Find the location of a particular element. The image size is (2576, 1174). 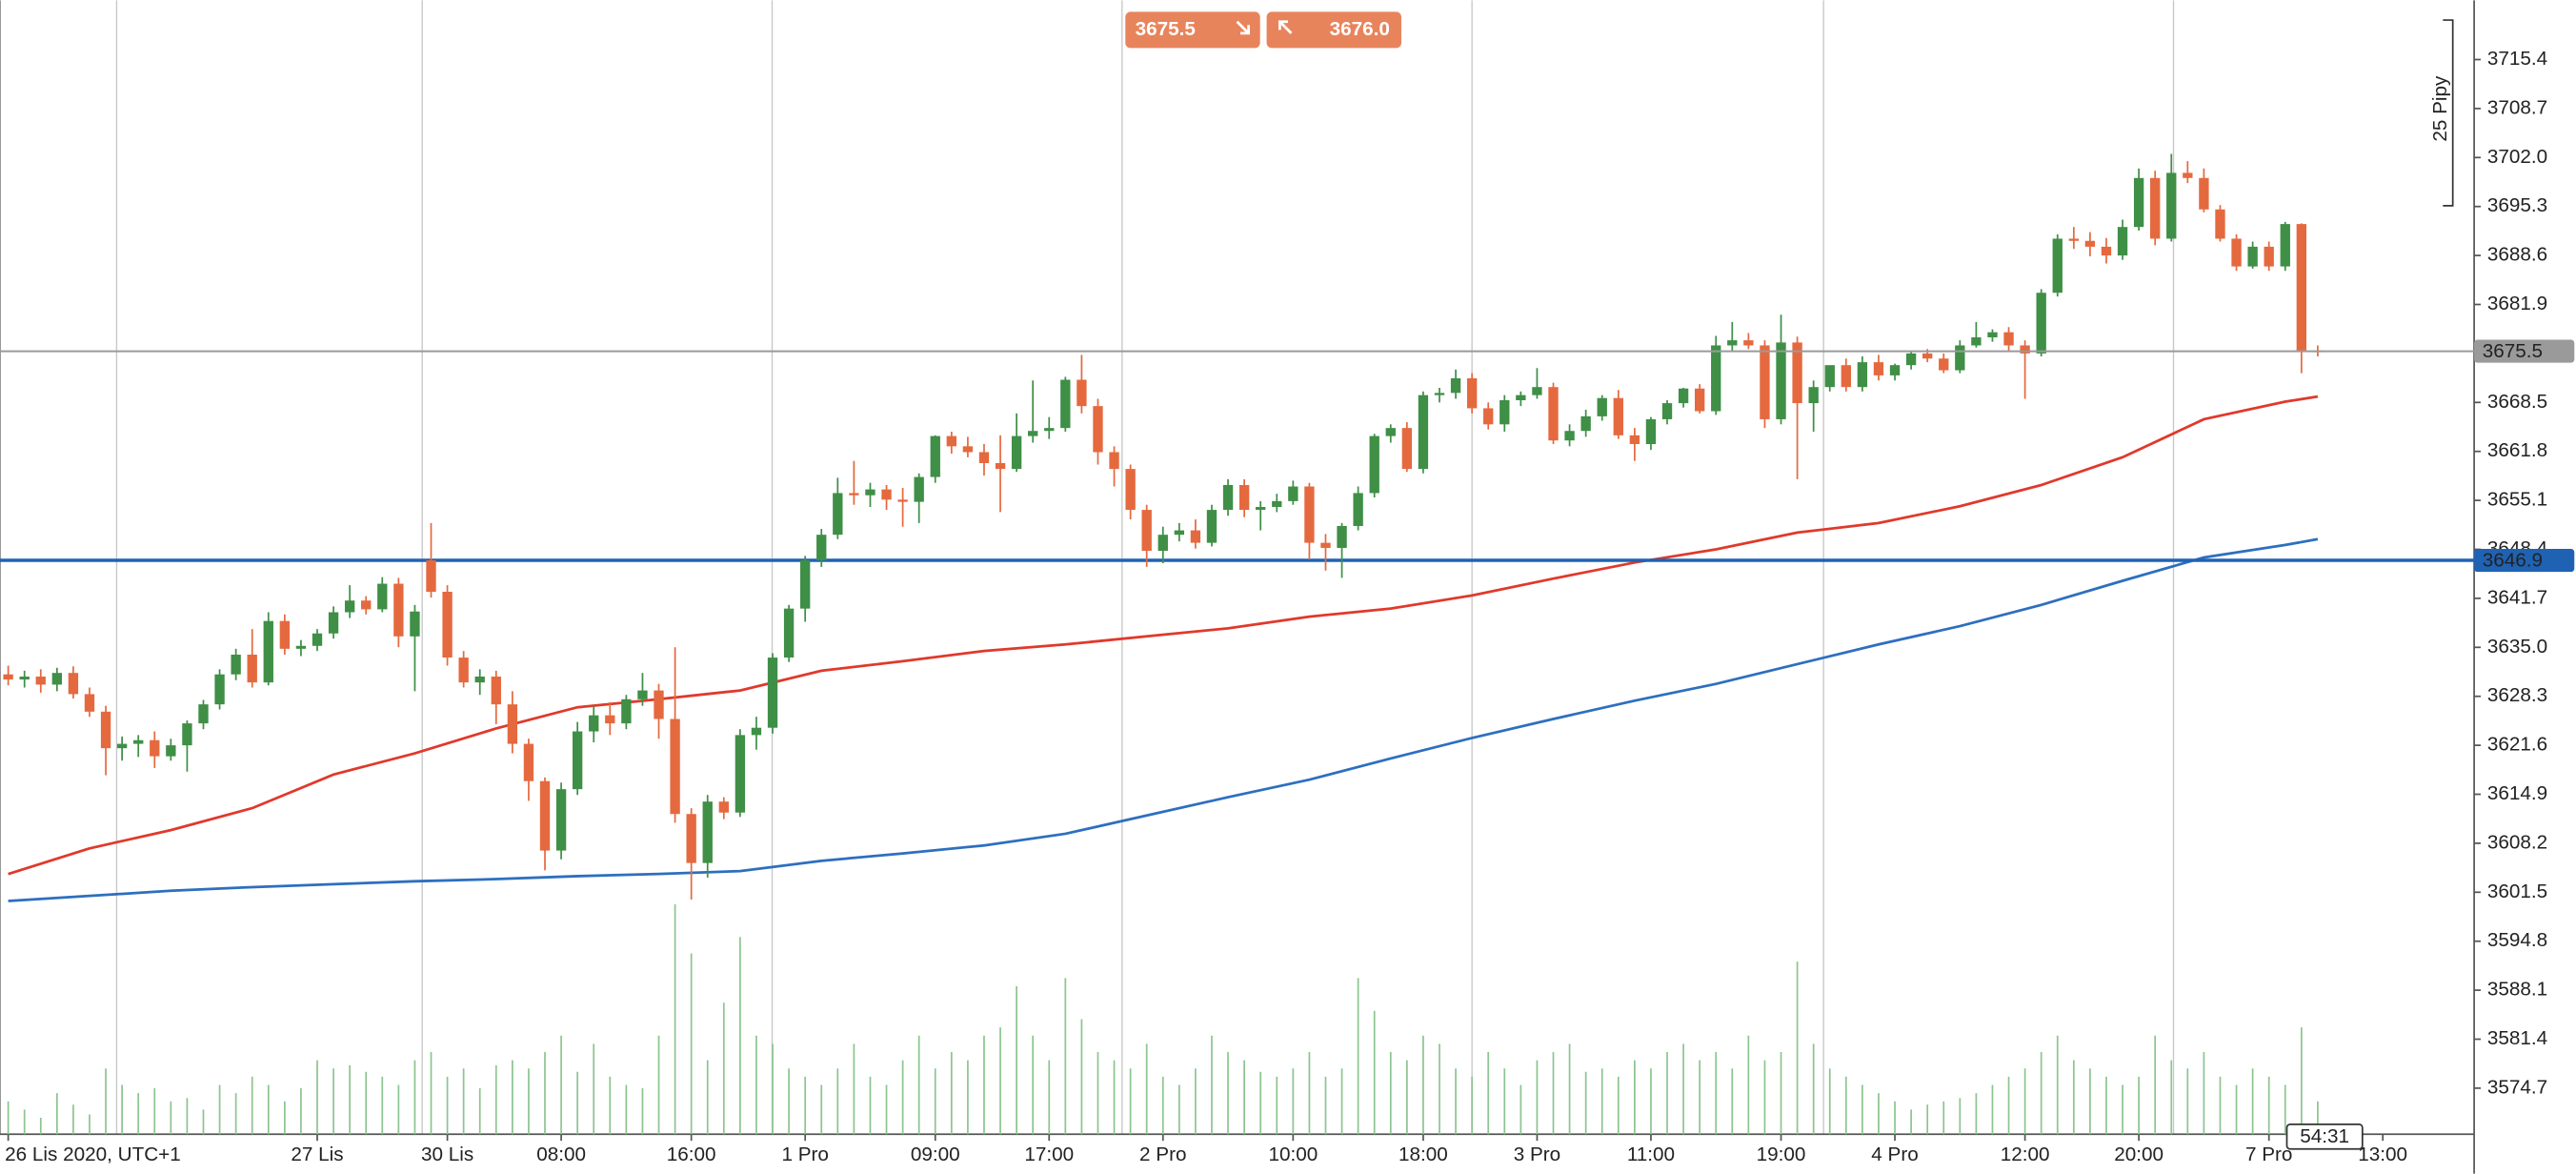

buy-button: 3676.0 is located at coordinates (1333, 30).